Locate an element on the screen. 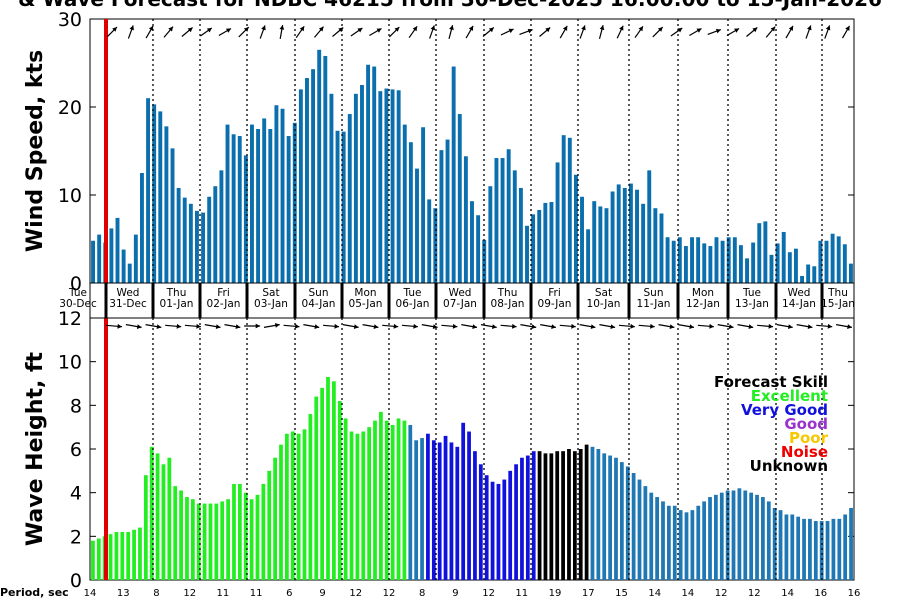  date-label: 15-Jan is located at coordinates (838, 304).